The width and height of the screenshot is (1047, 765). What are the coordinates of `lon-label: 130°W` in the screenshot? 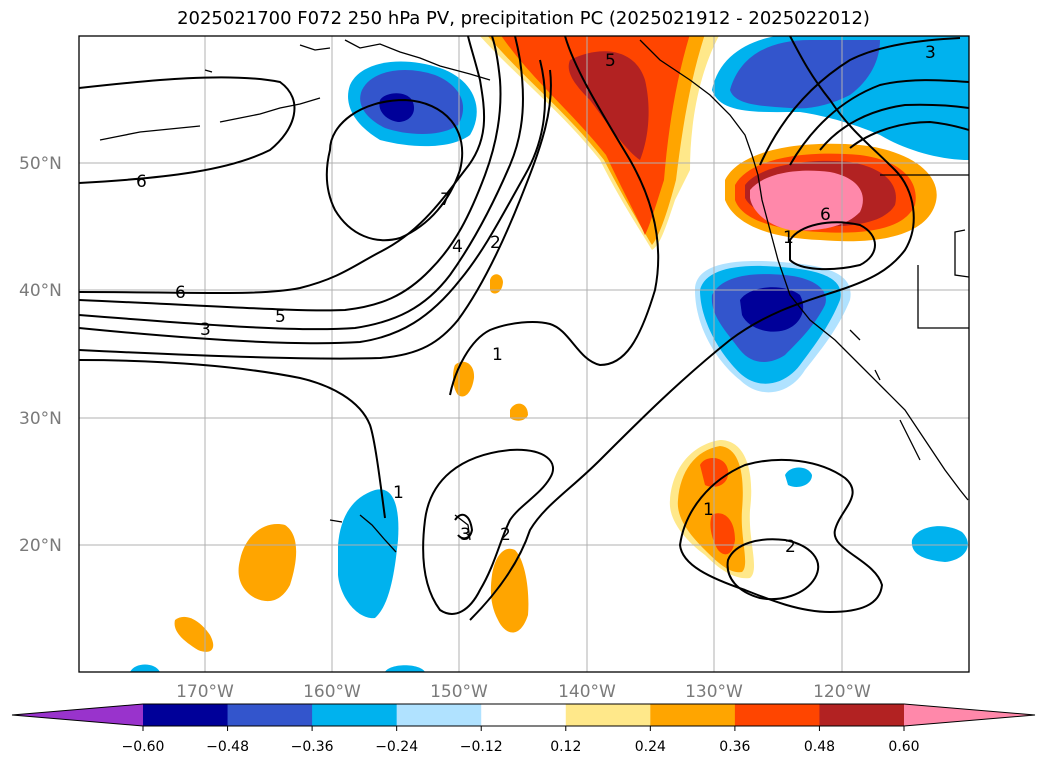 It's located at (714, 692).